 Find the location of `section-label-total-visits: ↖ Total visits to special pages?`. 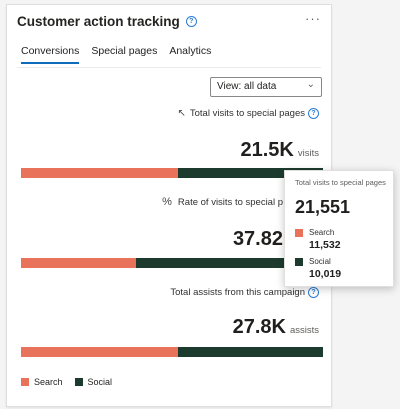

section-label-total-visits: ↖ Total visits to special pages? is located at coordinates (248, 113).